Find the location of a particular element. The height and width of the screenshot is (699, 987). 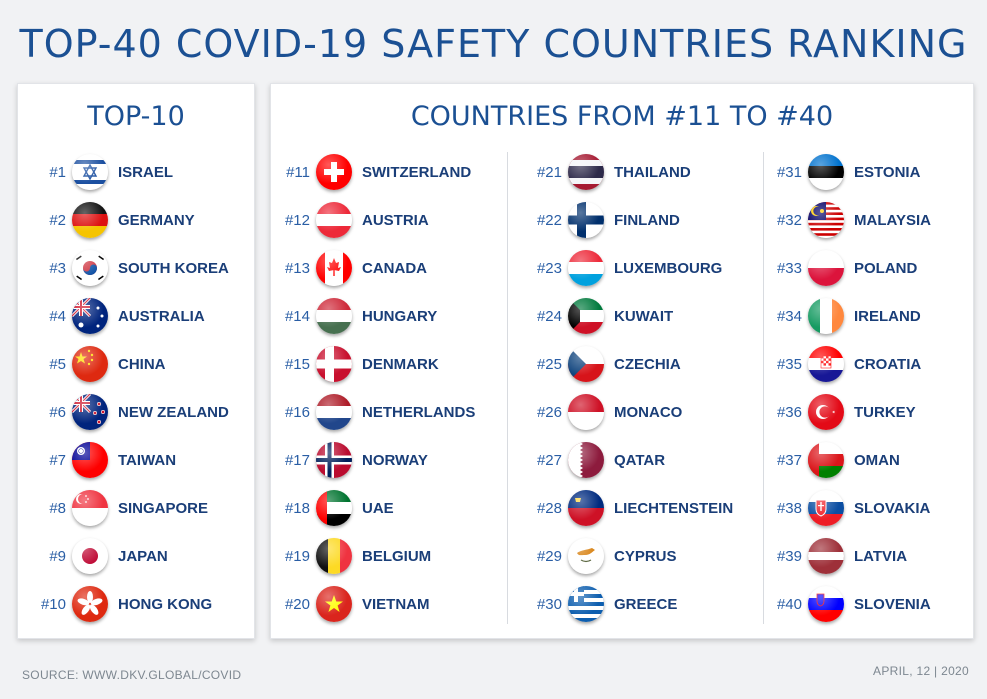

rank-label: #18 is located at coordinates (297, 508).